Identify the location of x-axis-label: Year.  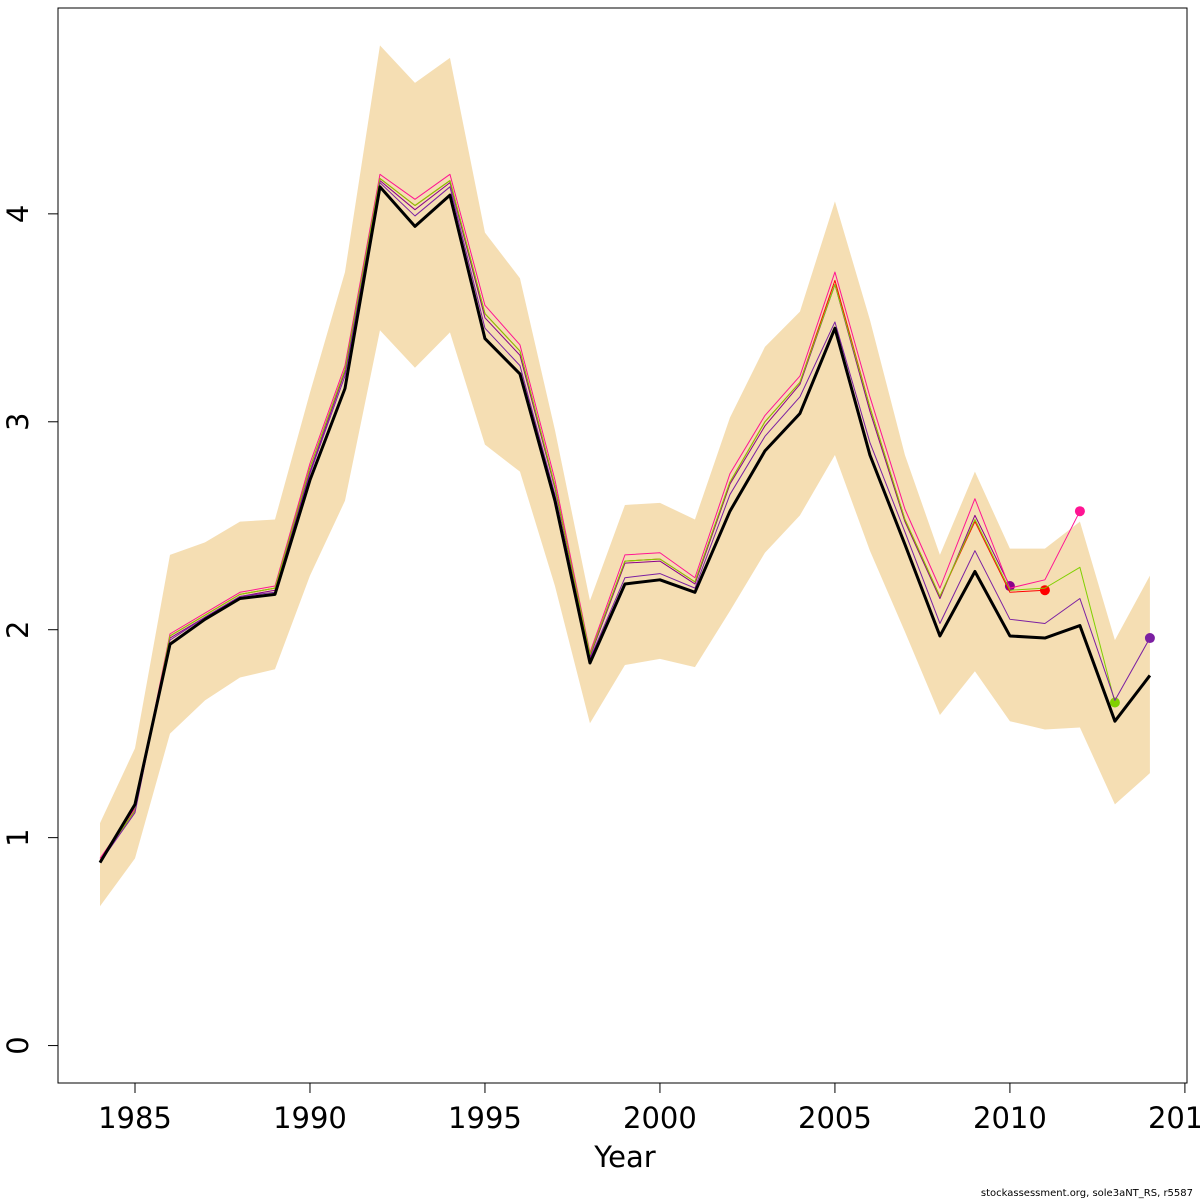
(624, 1157).